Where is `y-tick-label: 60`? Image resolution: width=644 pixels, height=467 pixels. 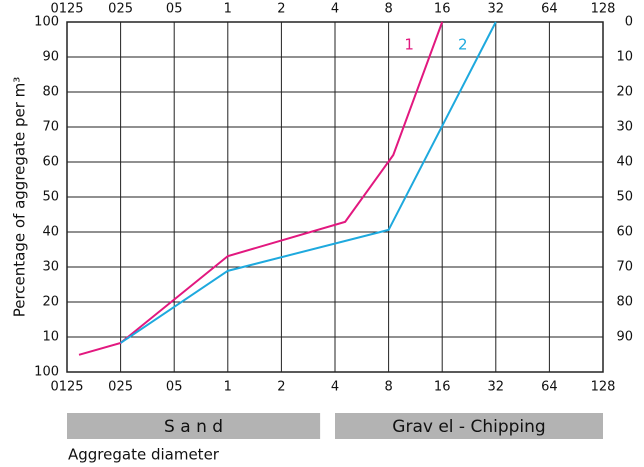
y-tick-label: 60 is located at coordinates (50, 162).